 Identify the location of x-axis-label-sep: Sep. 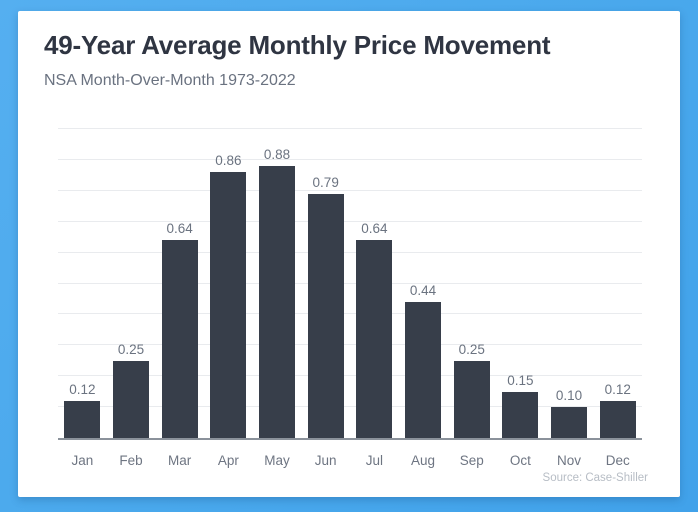
(471, 460).